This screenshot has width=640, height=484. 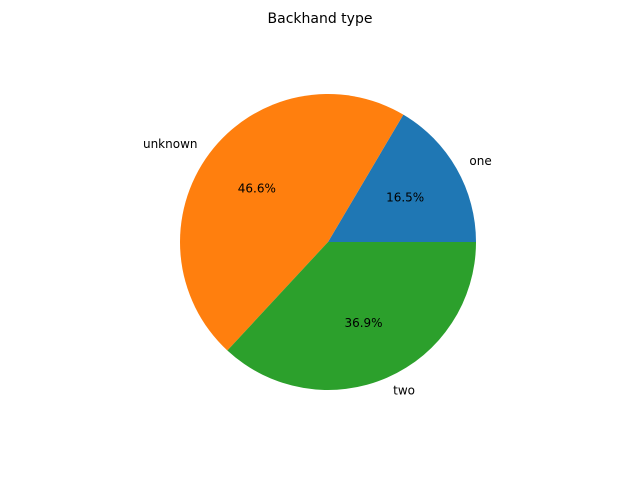 What do you see at coordinates (480, 161) in the screenshot?
I see `pie-label-one: one` at bounding box center [480, 161].